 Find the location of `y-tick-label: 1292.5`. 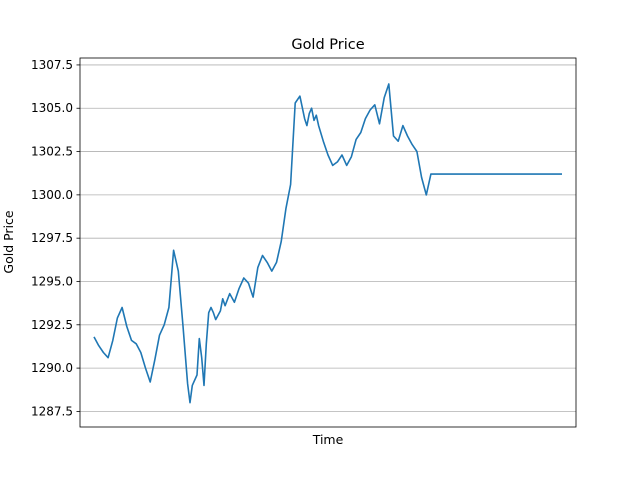

y-tick-label: 1292.5 is located at coordinates (52, 325).